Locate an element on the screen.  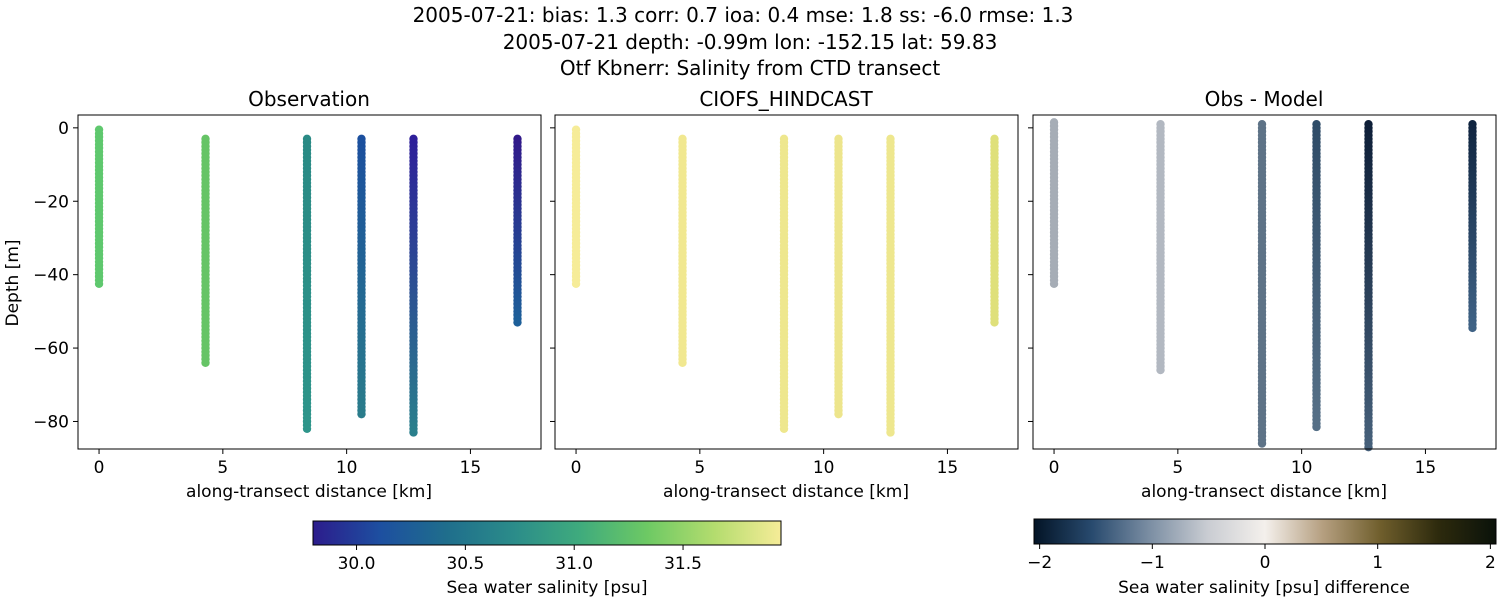
colorbar-ticks: −2 −1 0 1 2 is located at coordinates (1261, 558).